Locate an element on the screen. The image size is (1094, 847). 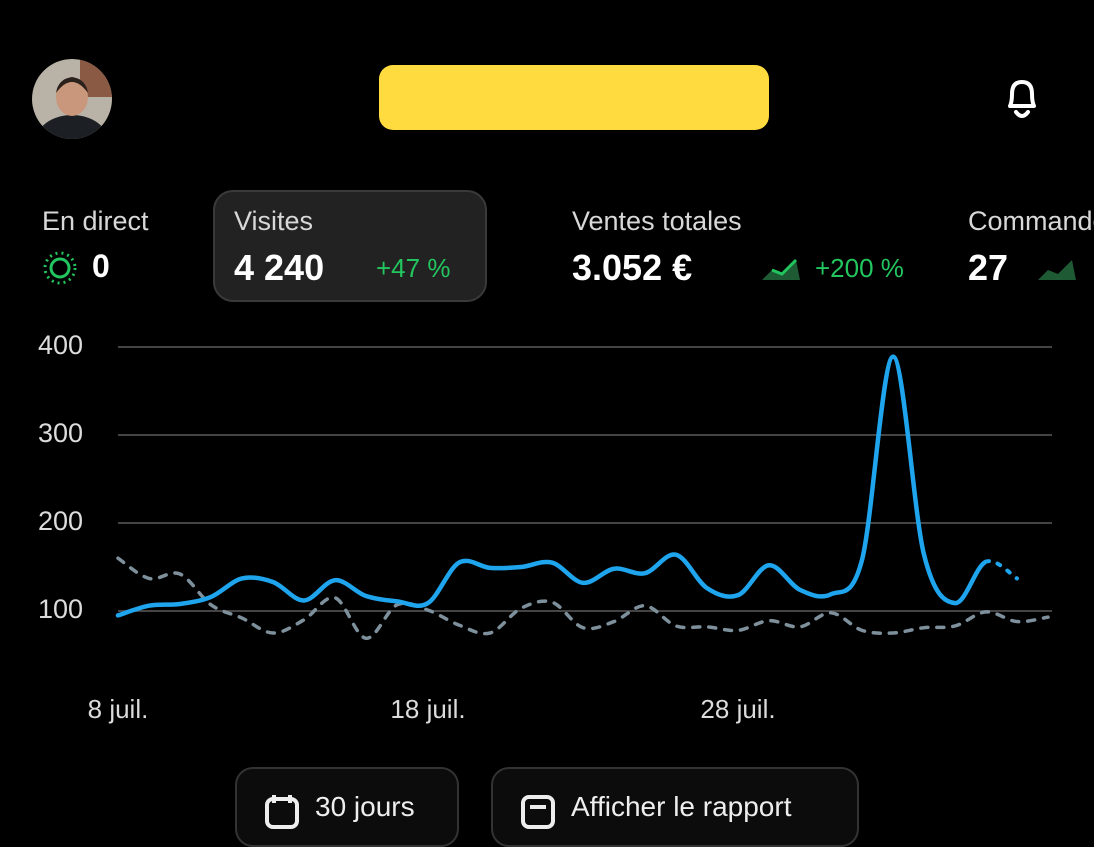
button-label: 30 jours is located at coordinates (365, 806).